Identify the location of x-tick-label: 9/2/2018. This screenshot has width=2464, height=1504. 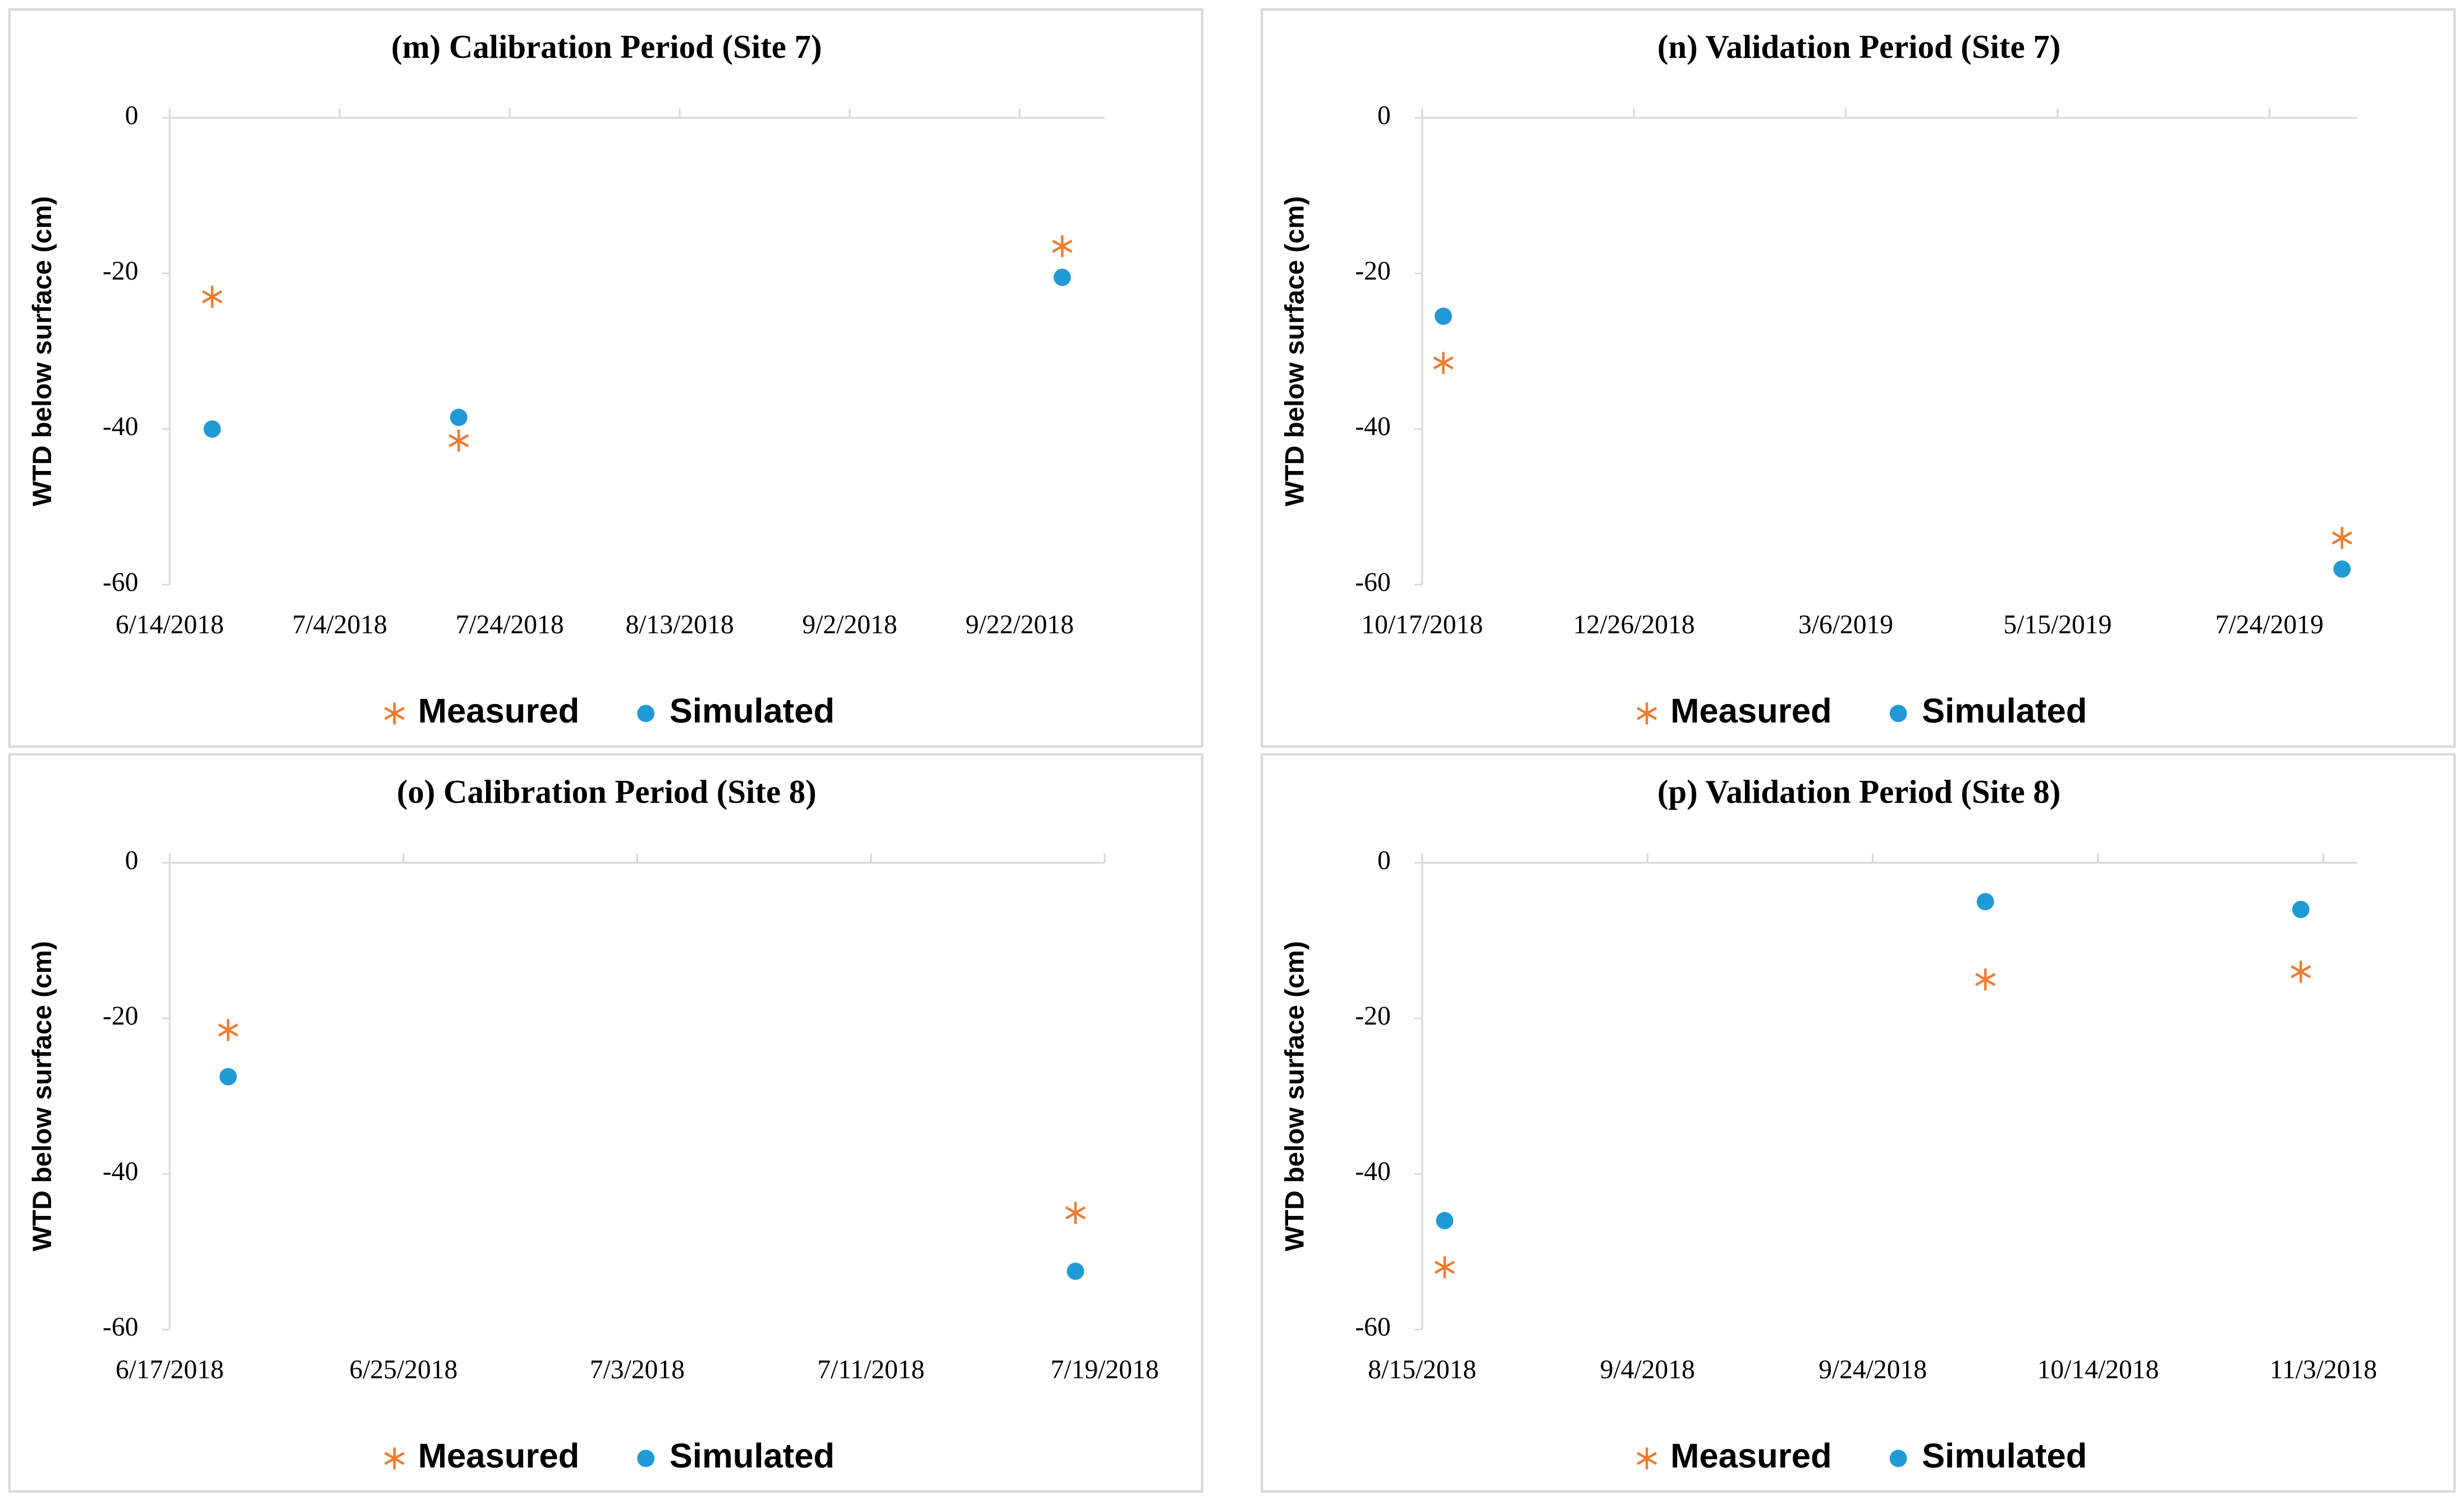
(849, 624).